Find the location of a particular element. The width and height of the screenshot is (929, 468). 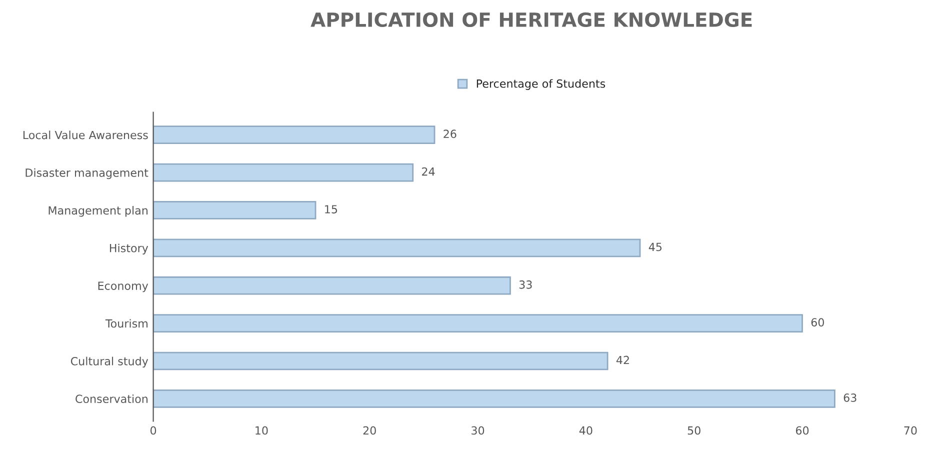

x-tick-label: 50 is located at coordinates (694, 430).